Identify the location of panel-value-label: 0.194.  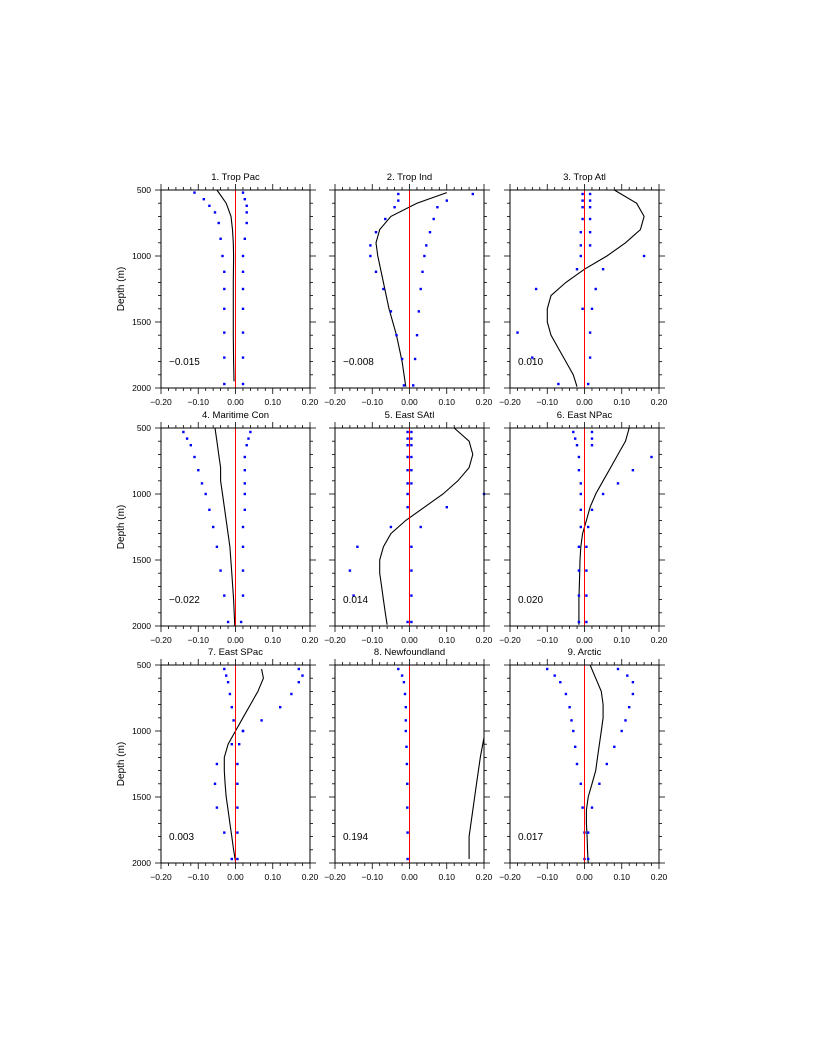
(355, 837).